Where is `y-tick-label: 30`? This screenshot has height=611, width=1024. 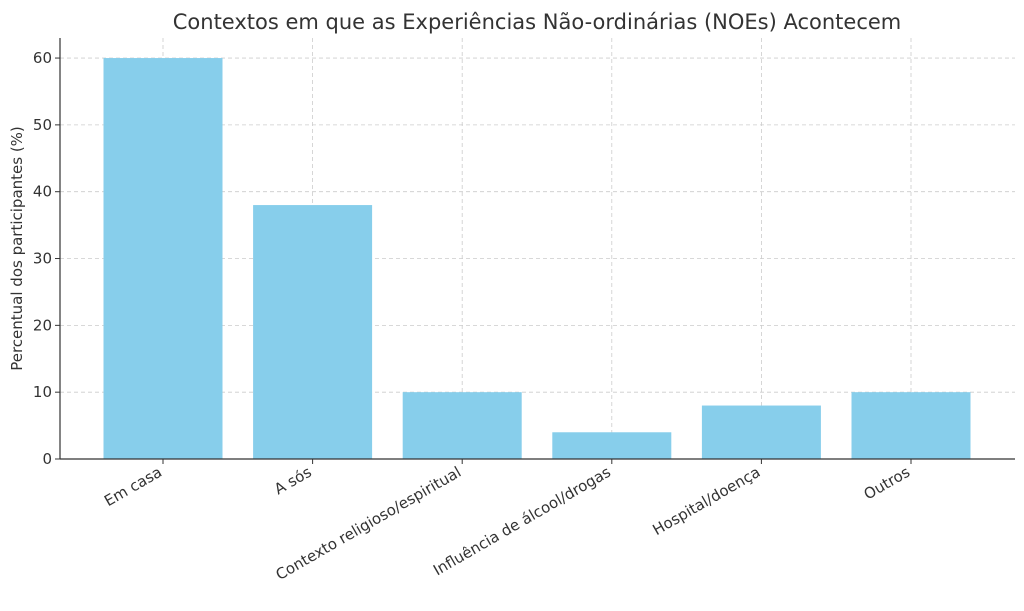
y-tick-label: 30 is located at coordinates (42, 259).